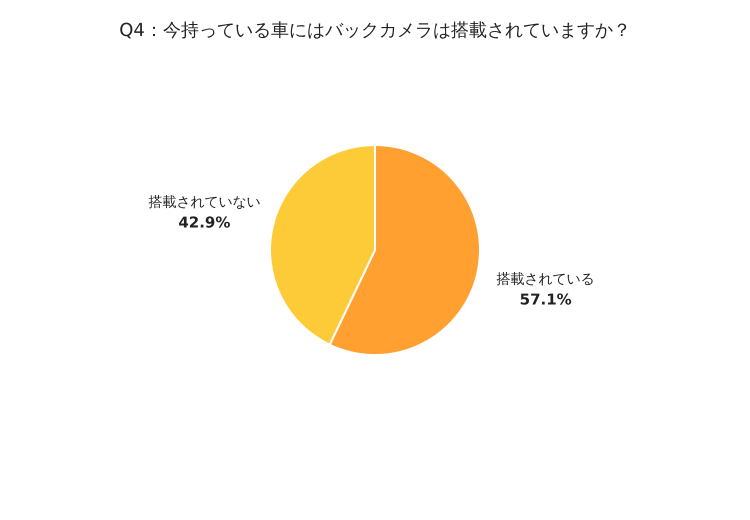 Image resolution: width=750 pixels, height=520 pixels. I want to click on slice-label: 搭載されている, so click(545, 280).